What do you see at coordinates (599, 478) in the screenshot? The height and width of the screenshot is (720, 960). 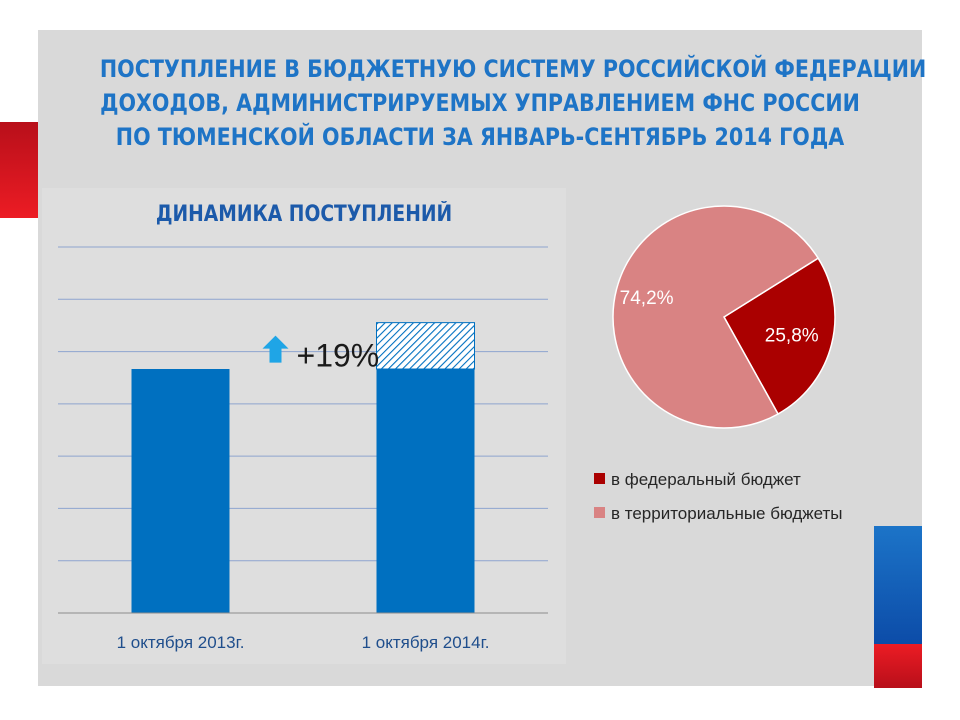 I see `legend-swatch-federal` at bounding box center [599, 478].